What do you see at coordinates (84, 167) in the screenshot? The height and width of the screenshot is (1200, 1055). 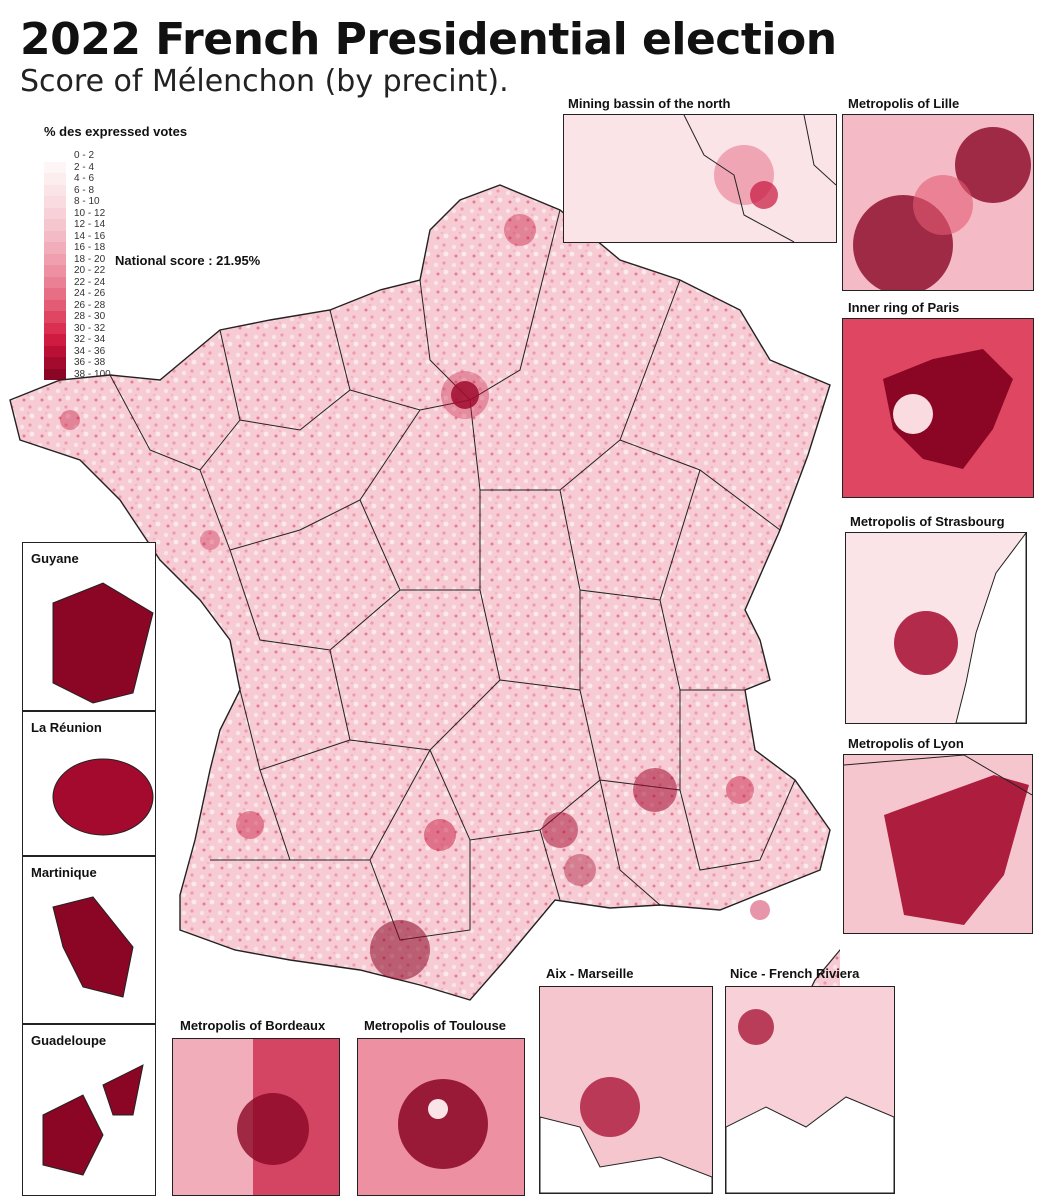 I see `legend-label: 2 - 4` at bounding box center [84, 167].